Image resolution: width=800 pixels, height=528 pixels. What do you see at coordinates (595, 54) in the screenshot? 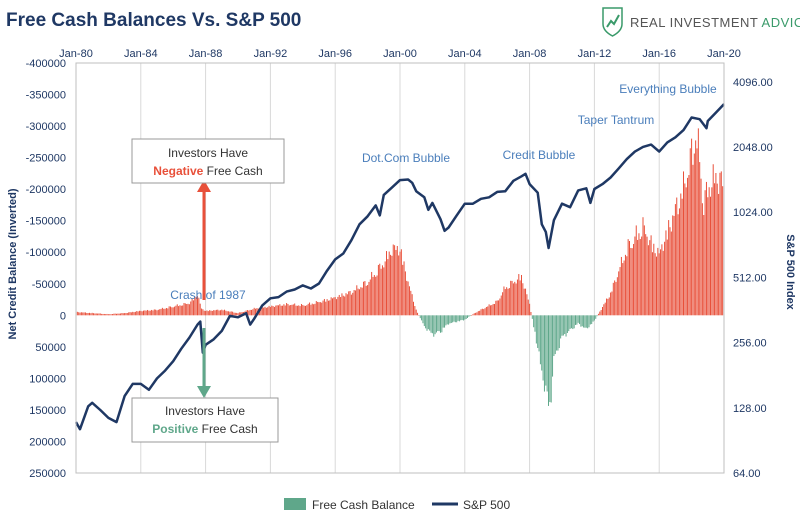
I see `x-tick-label: Jan-12` at bounding box center [595, 54].